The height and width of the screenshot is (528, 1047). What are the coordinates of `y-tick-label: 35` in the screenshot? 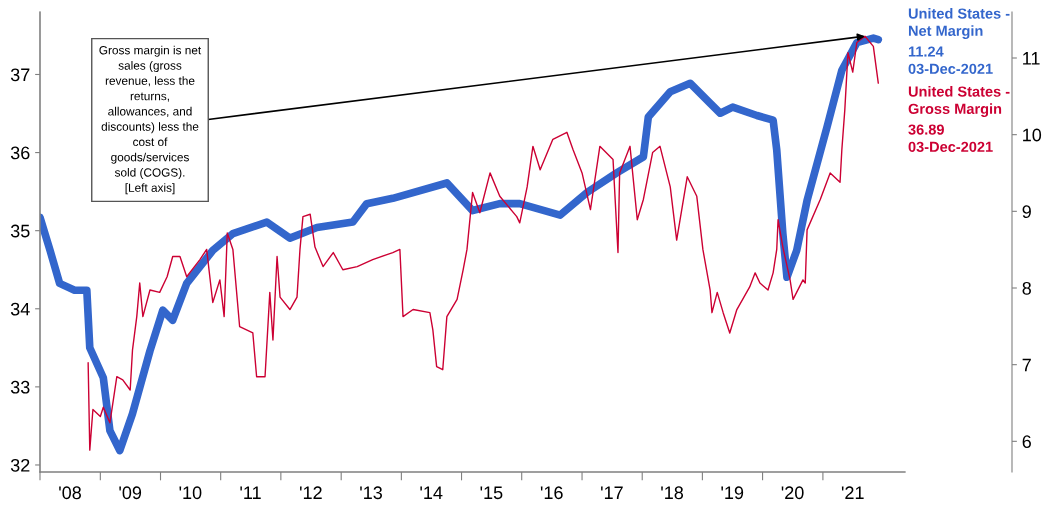 It's located at (20, 231).